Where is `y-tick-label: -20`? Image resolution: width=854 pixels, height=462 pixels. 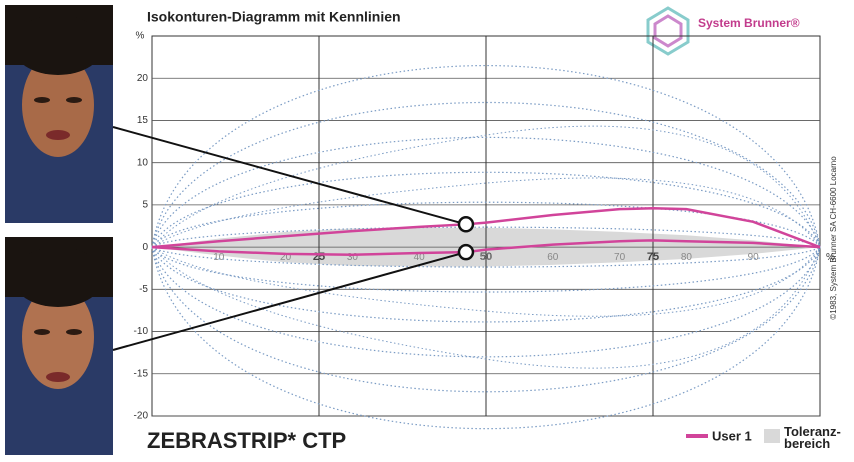 y-tick-label: -20 is located at coordinates (141, 416).